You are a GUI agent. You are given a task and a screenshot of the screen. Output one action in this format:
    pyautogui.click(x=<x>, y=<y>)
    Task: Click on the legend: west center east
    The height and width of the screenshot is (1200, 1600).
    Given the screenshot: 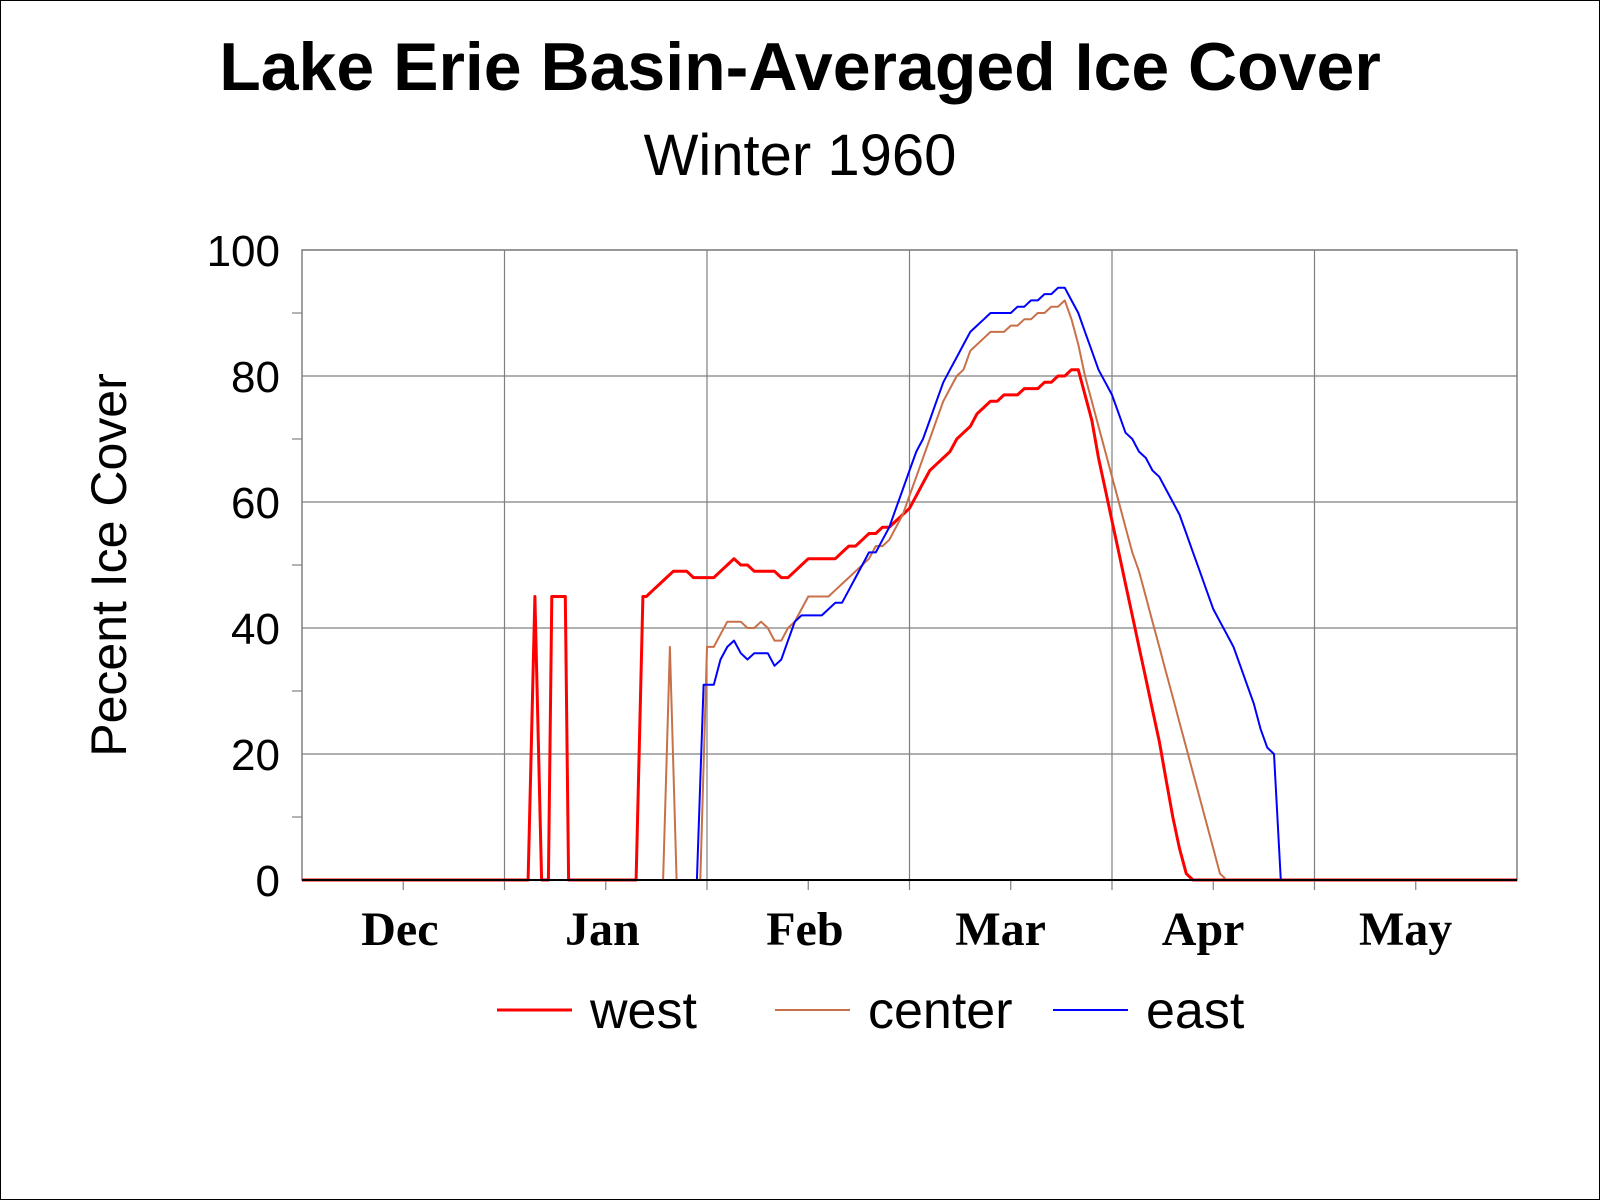 What is the action you would take?
    pyautogui.click(x=871, y=1011)
    